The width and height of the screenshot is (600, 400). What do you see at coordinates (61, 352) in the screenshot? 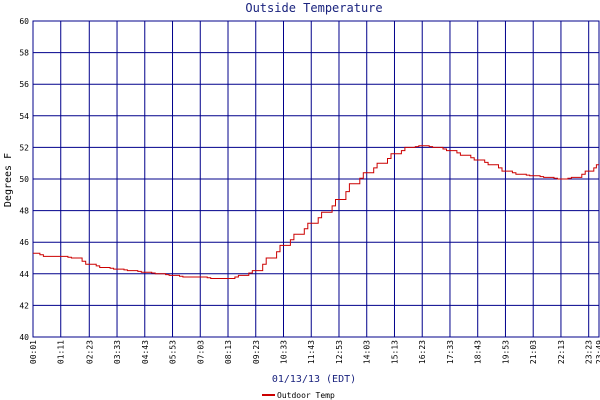
I see `x-tick-label: 01:11` at bounding box center [61, 352].